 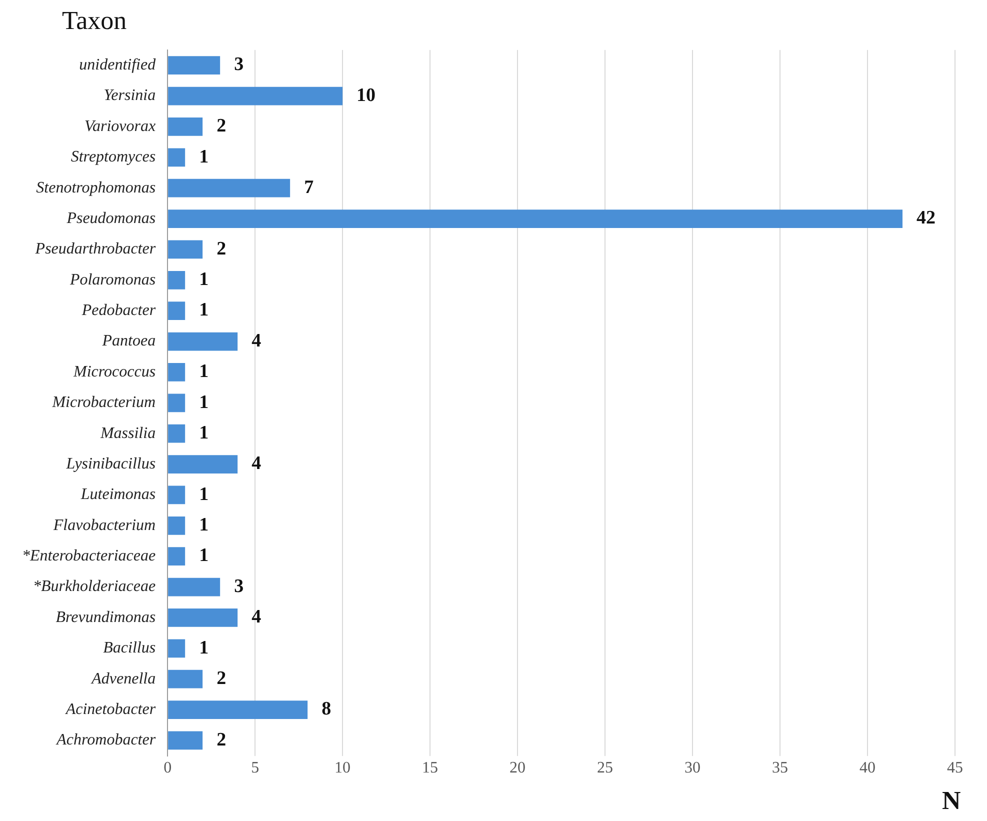 What do you see at coordinates (114, 371) in the screenshot?
I see `y-tick-label: Micrococcus` at bounding box center [114, 371].